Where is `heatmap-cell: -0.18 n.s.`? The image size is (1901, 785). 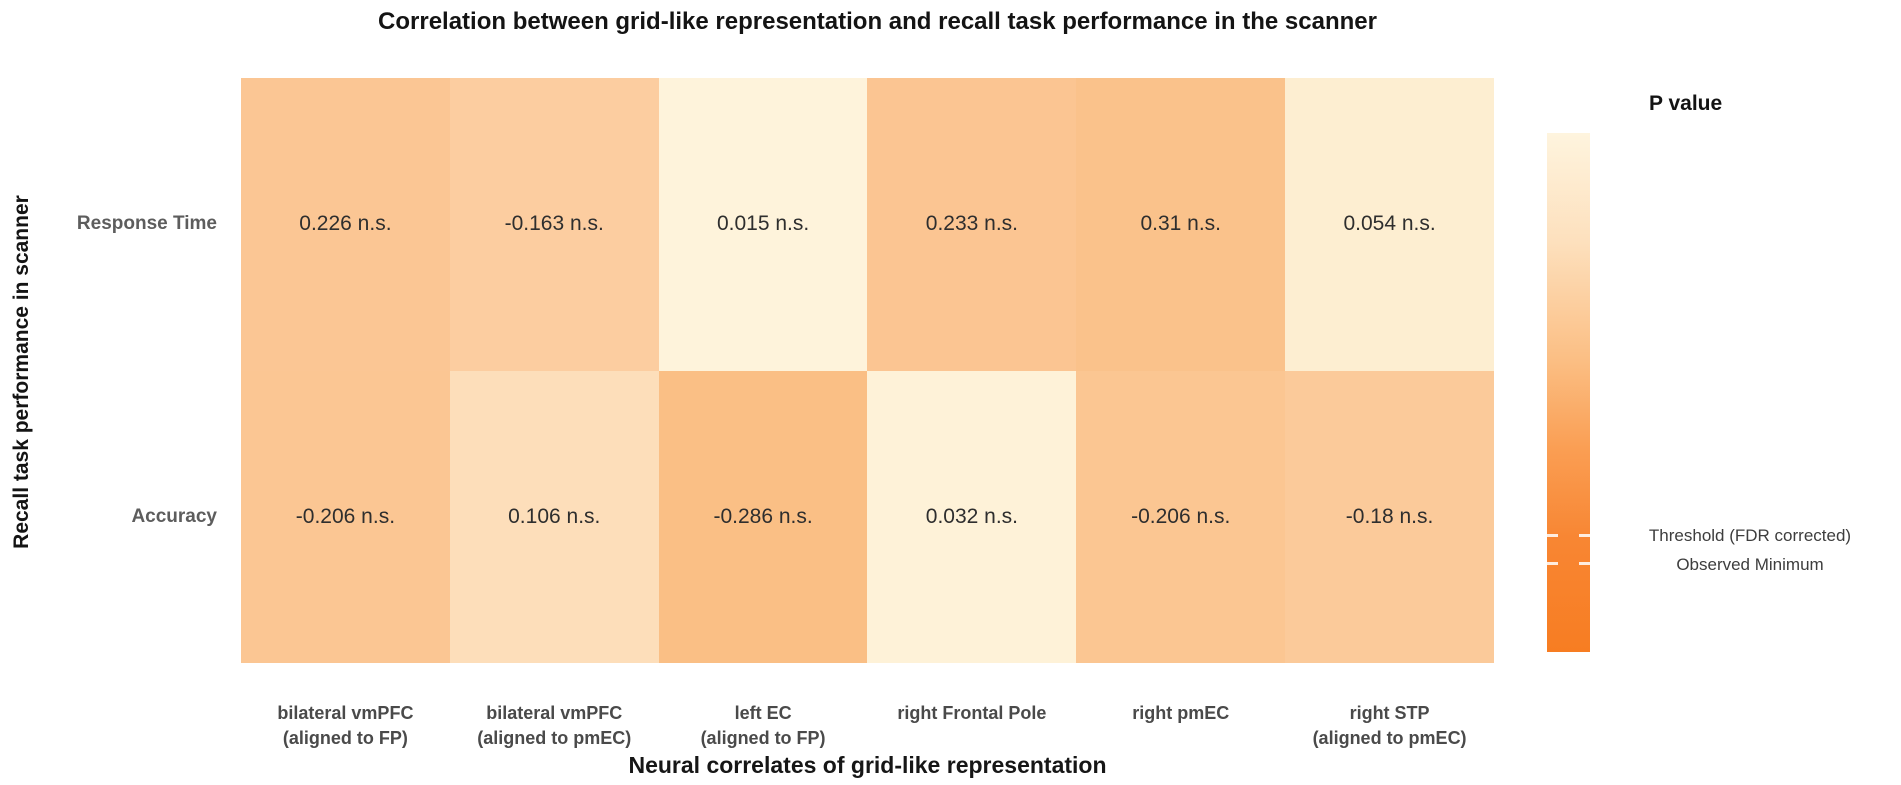 heatmap-cell: -0.18 n.s. is located at coordinates (1389, 516).